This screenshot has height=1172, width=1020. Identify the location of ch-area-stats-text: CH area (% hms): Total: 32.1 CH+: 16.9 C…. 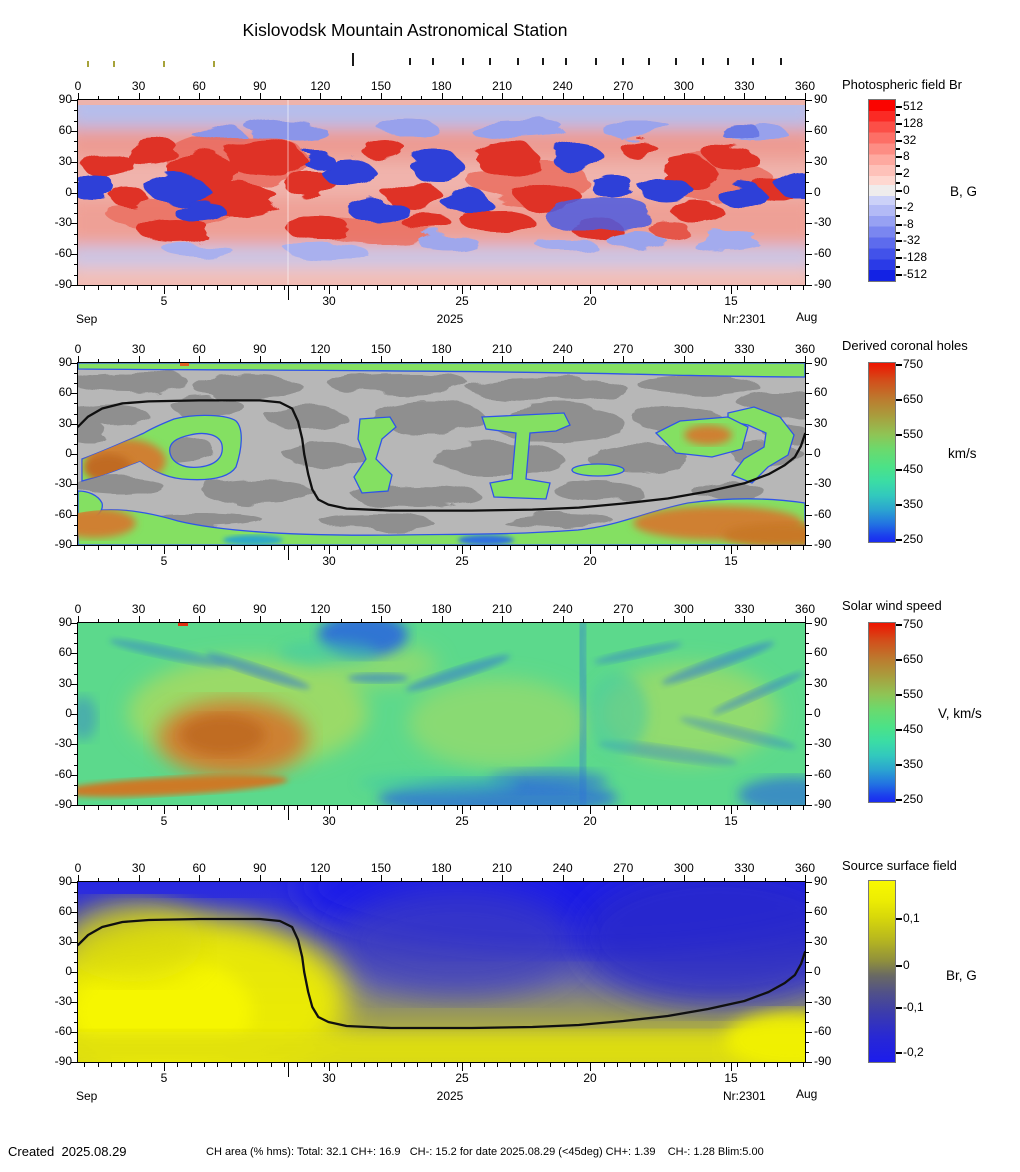
(485, 1152).